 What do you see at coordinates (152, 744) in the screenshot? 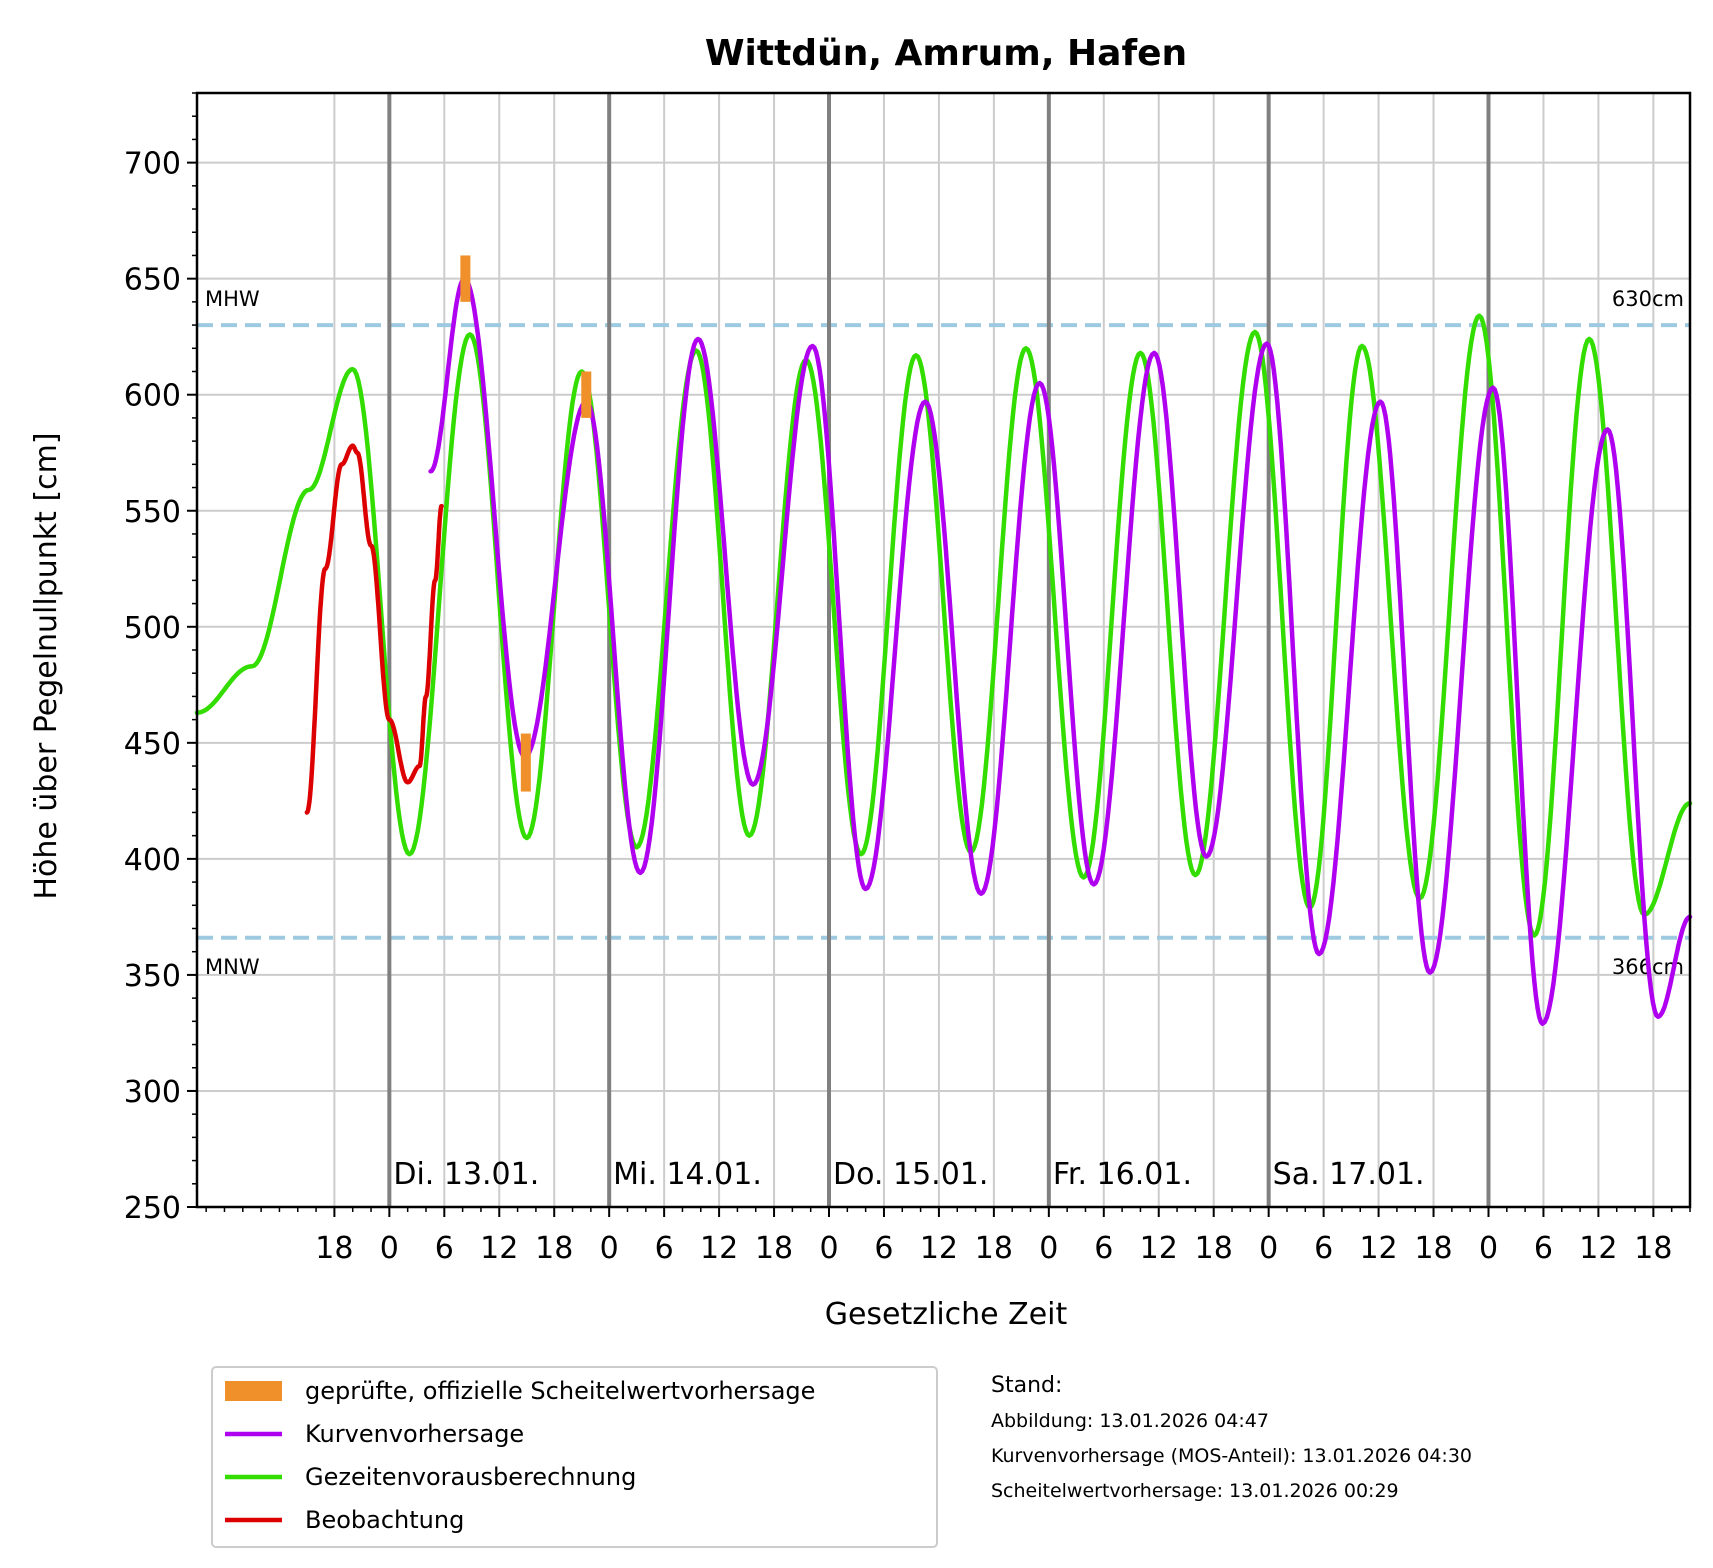
I see `y-tick-label: 450` at bounding box center [152, 744].